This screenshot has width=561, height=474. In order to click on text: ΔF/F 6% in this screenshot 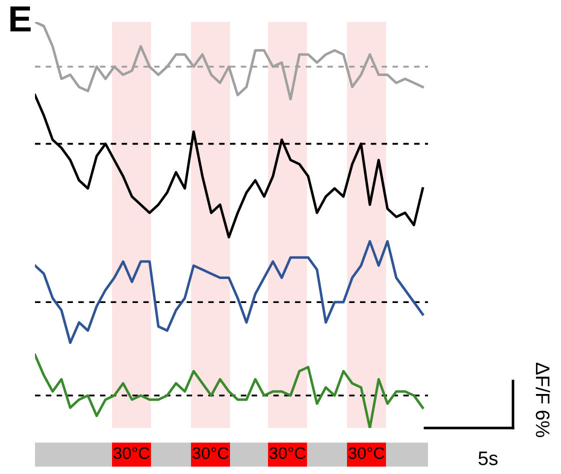, I will do `click(543, 400)`.